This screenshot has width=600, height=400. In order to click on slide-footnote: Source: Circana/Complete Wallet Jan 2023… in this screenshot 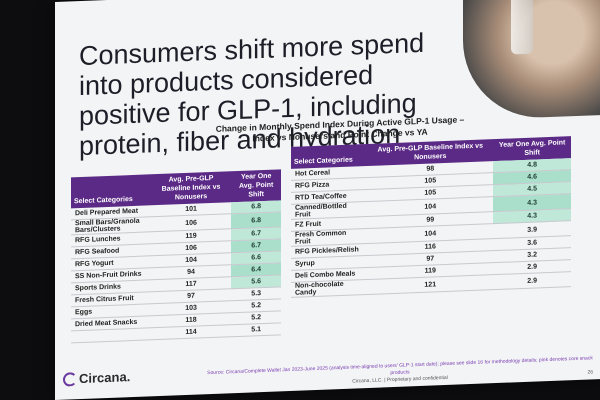, I will do `click(400, 373)`.